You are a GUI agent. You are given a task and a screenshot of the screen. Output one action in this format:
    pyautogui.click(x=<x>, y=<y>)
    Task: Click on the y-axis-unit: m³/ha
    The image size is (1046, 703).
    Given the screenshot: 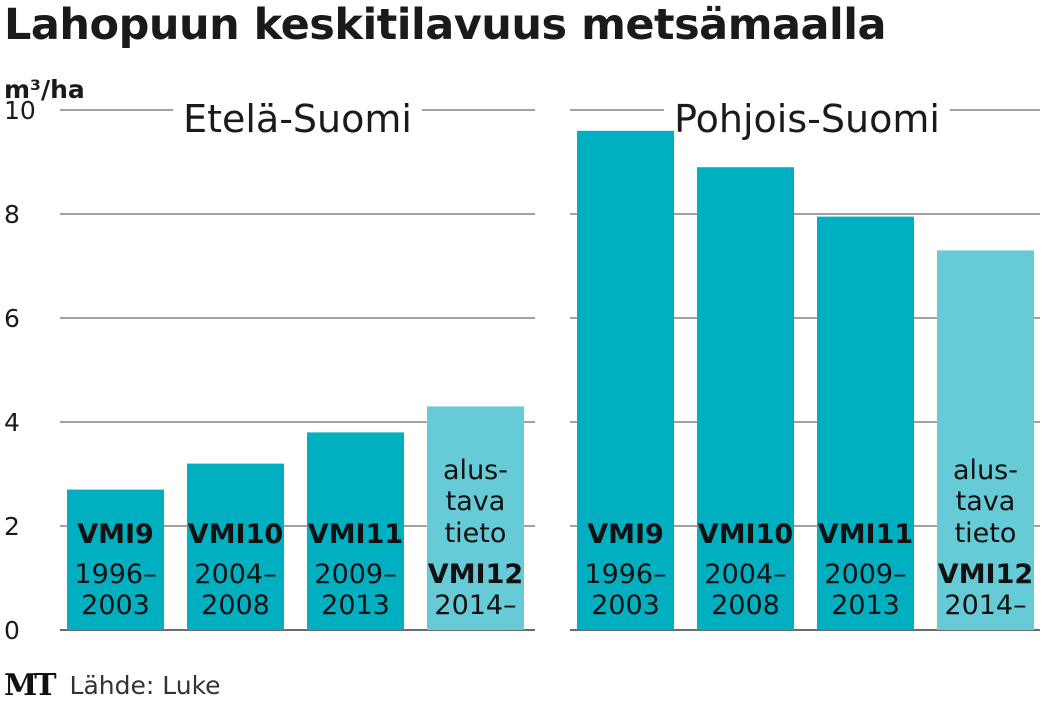 What is the action you would take?
    pyautogui.click(x=44, y=89)
    